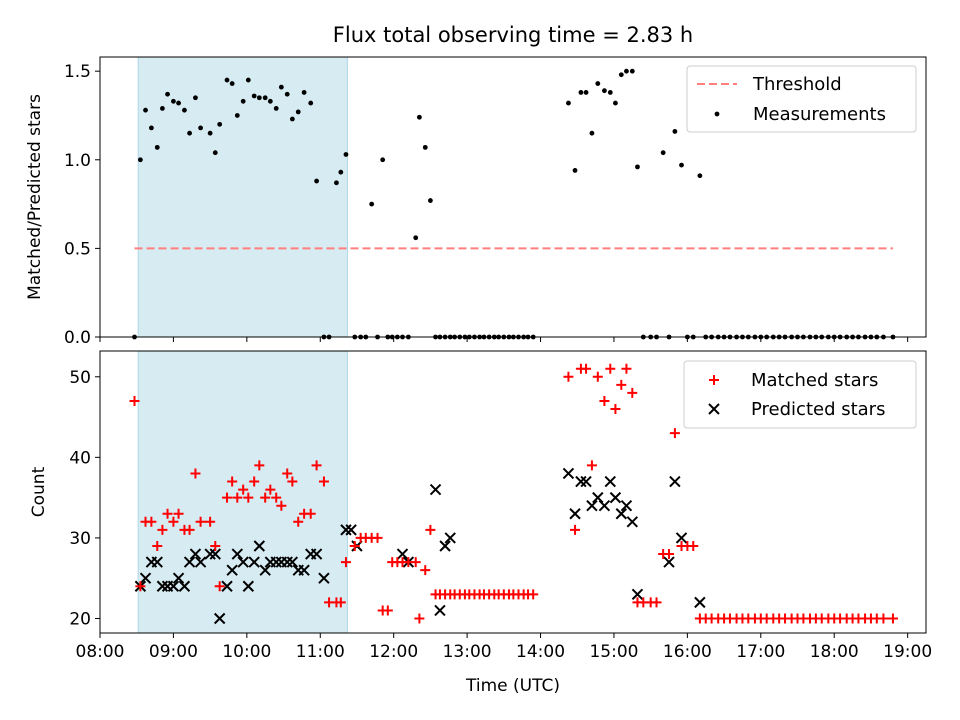 The image size is (960, 720). I want to click on legend-predicted-label: Predicted stars, so click(818, 409).